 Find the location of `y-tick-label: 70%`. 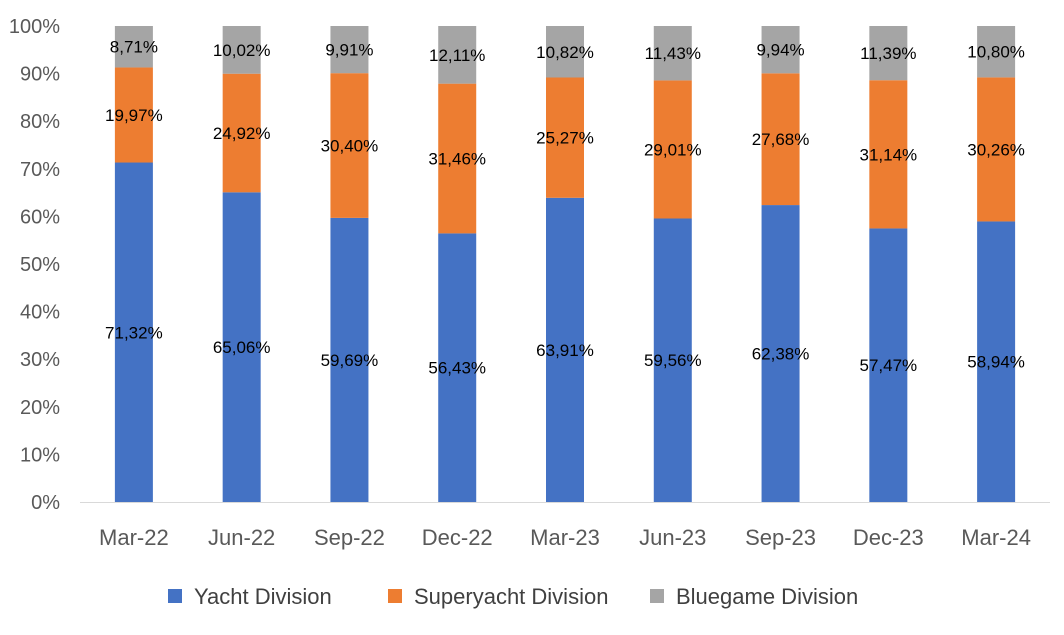

y-tick-label: 70% is located at coordinates (40, 170).